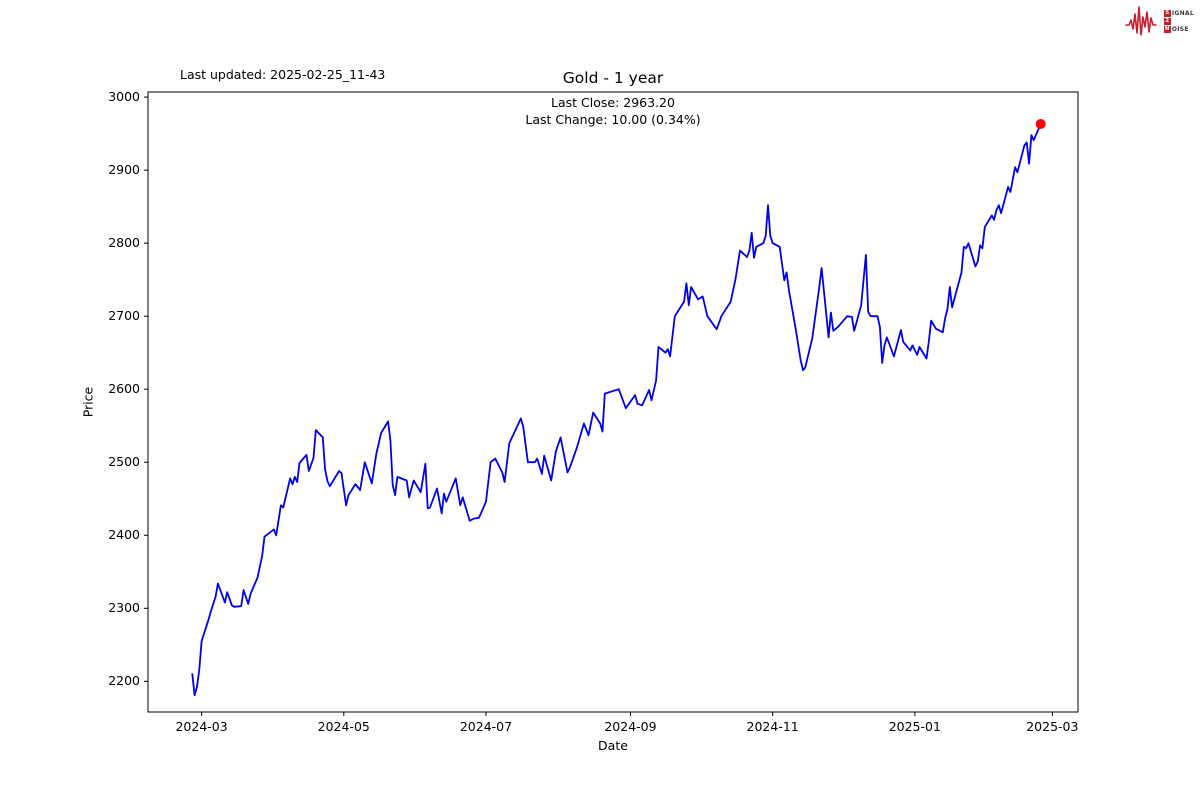  What do you see at coordinates (1167, 21) in the screenshot?
I see `logo-letter-2: 2` at bounding box center [1167, 21].